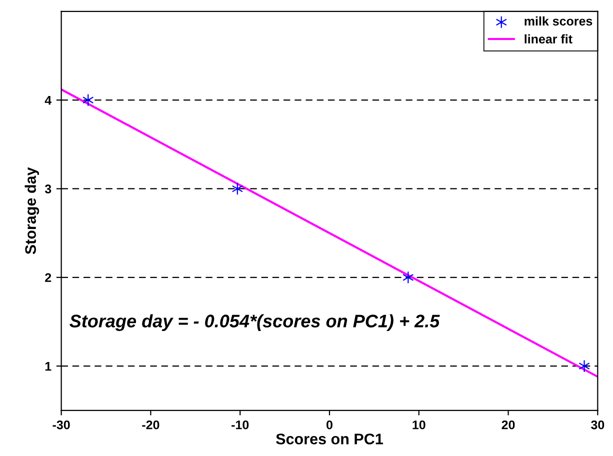 The height and width of the screenshot is (456, 613). What do you see at coordinates (61, 425) in the screenshot?
I see `x-tick-label: -30` at bounding box center [61, 425].